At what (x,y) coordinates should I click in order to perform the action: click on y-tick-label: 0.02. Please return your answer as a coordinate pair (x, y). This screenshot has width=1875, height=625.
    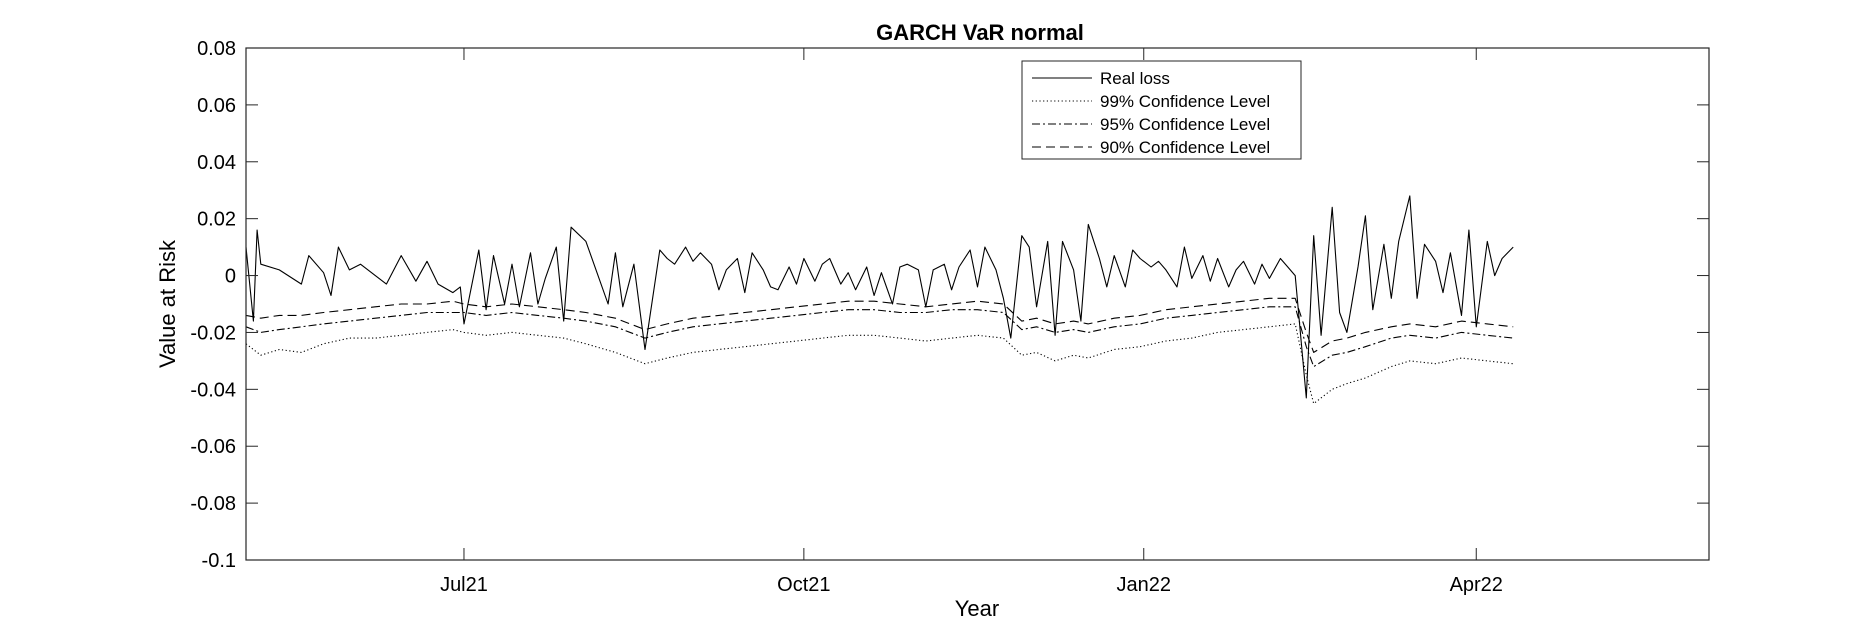
    Looking at the image, I should click on (216, 220).